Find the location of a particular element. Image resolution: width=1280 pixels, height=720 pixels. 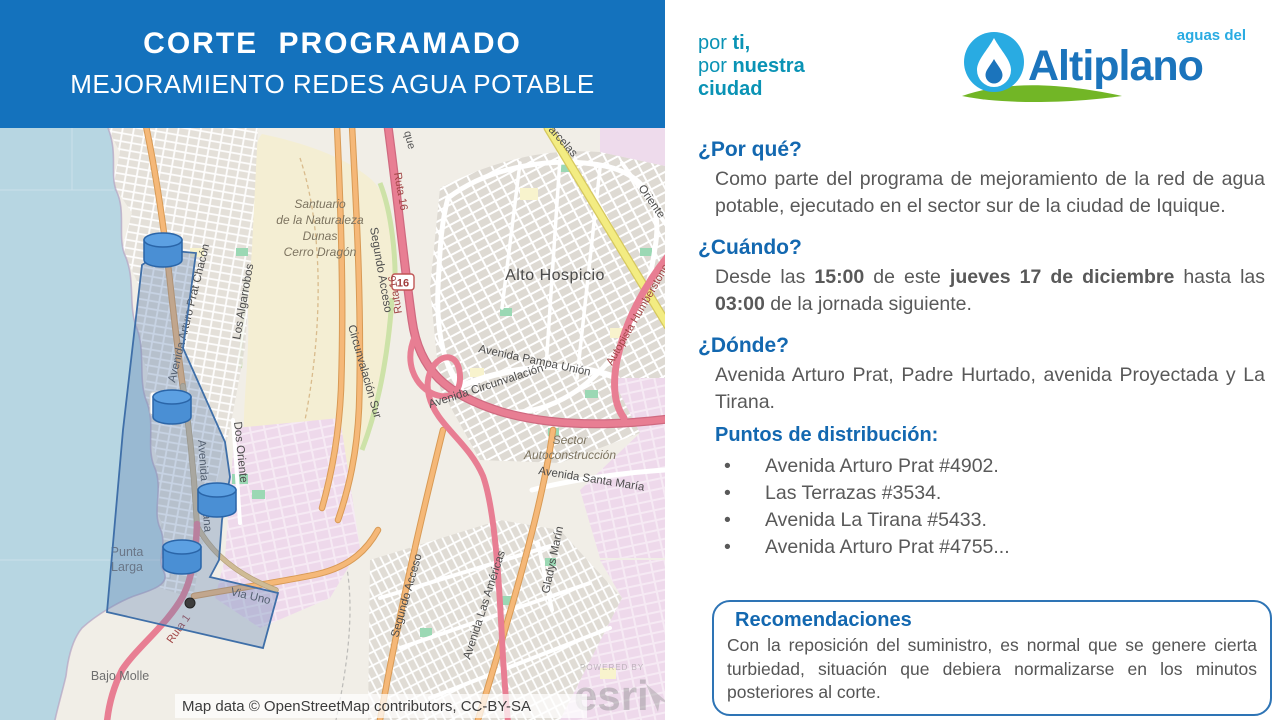

page-subtitle: MEJORAMIENTO REDES AGUA POTABLE is located at coordinates (332, 84).